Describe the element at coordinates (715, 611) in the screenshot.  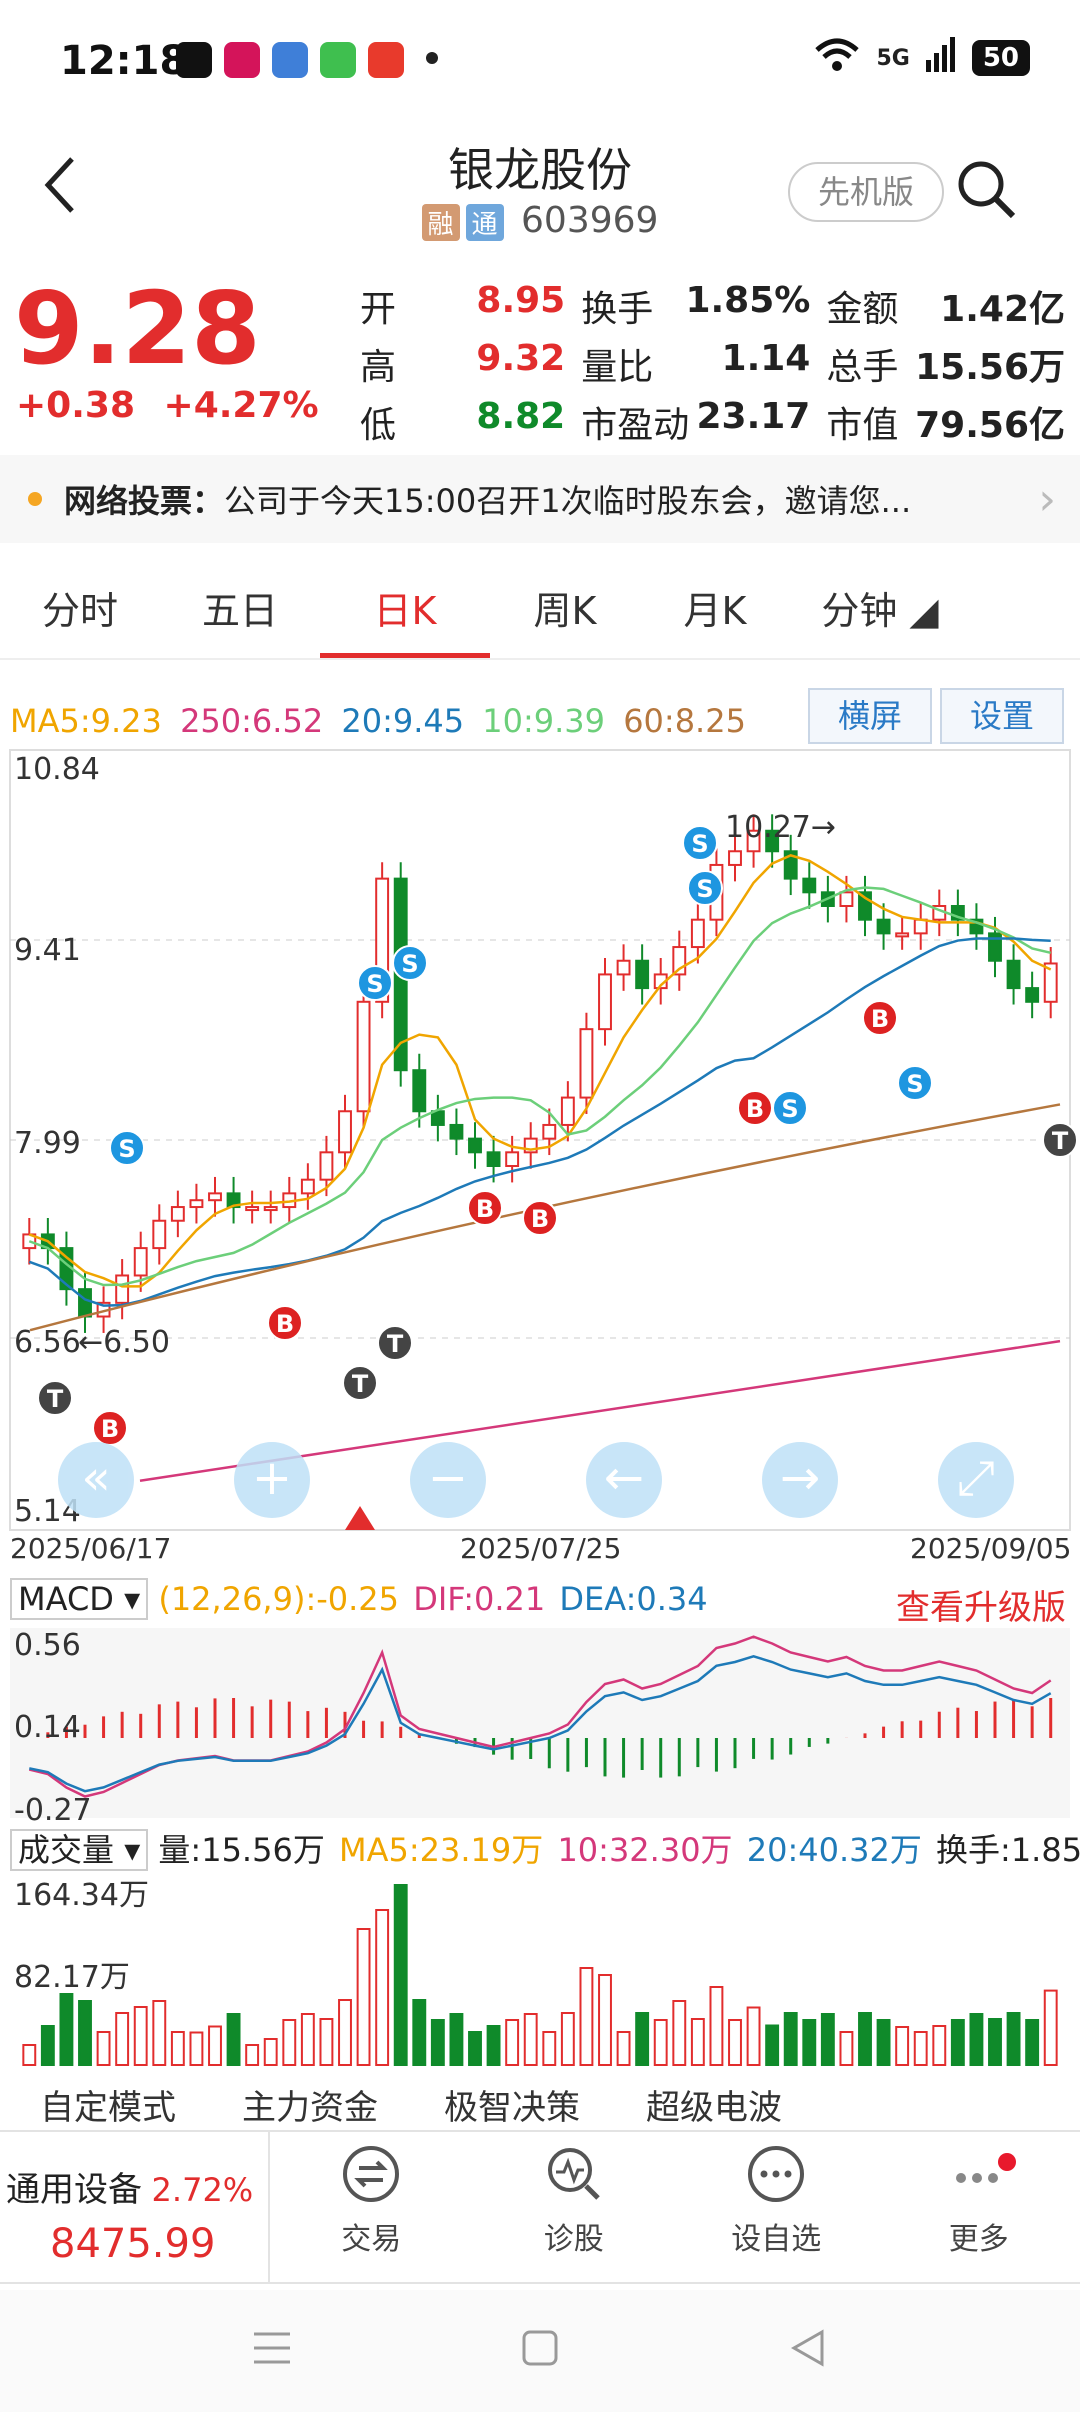
I see `tab-month-k: 月K` at that location.